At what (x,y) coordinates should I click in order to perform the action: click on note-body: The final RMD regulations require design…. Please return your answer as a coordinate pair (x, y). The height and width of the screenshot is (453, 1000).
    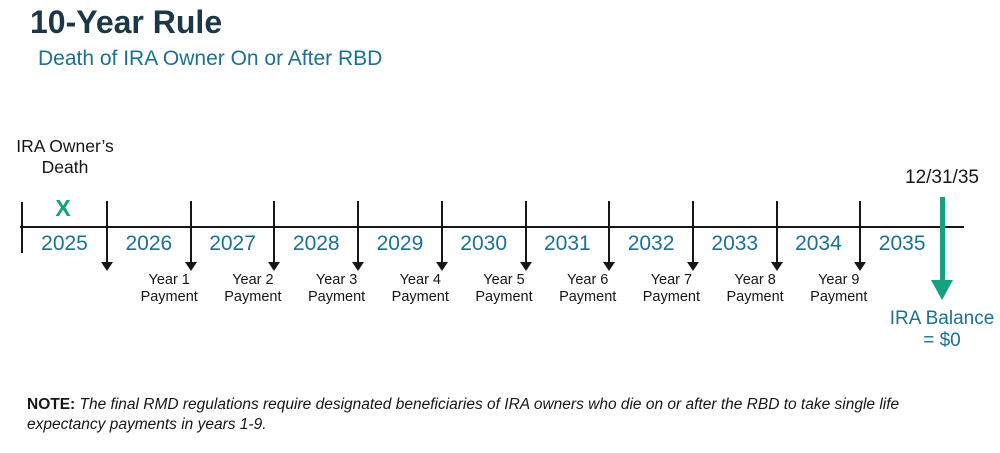
    Looking at the image, I should click on (463, 414).